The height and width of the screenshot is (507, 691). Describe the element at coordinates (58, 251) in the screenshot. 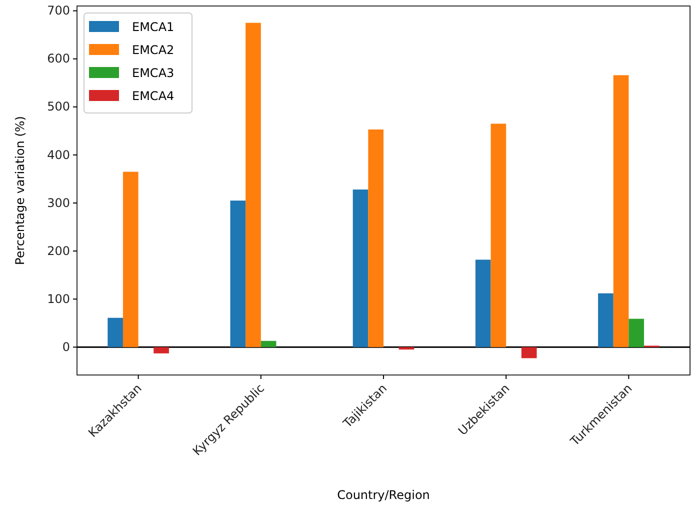

I see `y-tick-label: 200` at that location.